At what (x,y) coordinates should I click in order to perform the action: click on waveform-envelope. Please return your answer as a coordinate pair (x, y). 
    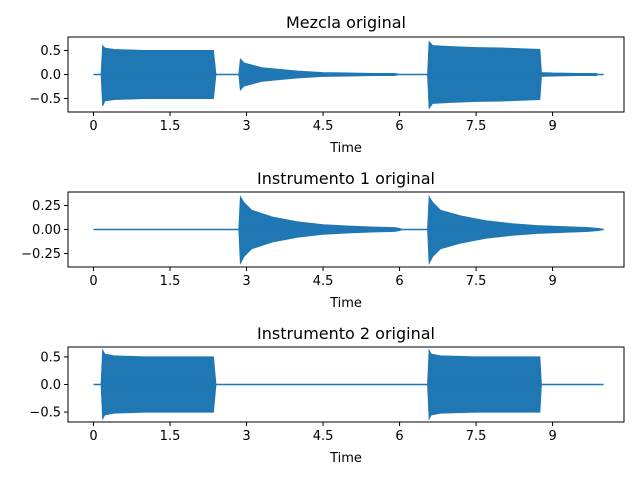
    Looking at the image, I should click on (348, 384).